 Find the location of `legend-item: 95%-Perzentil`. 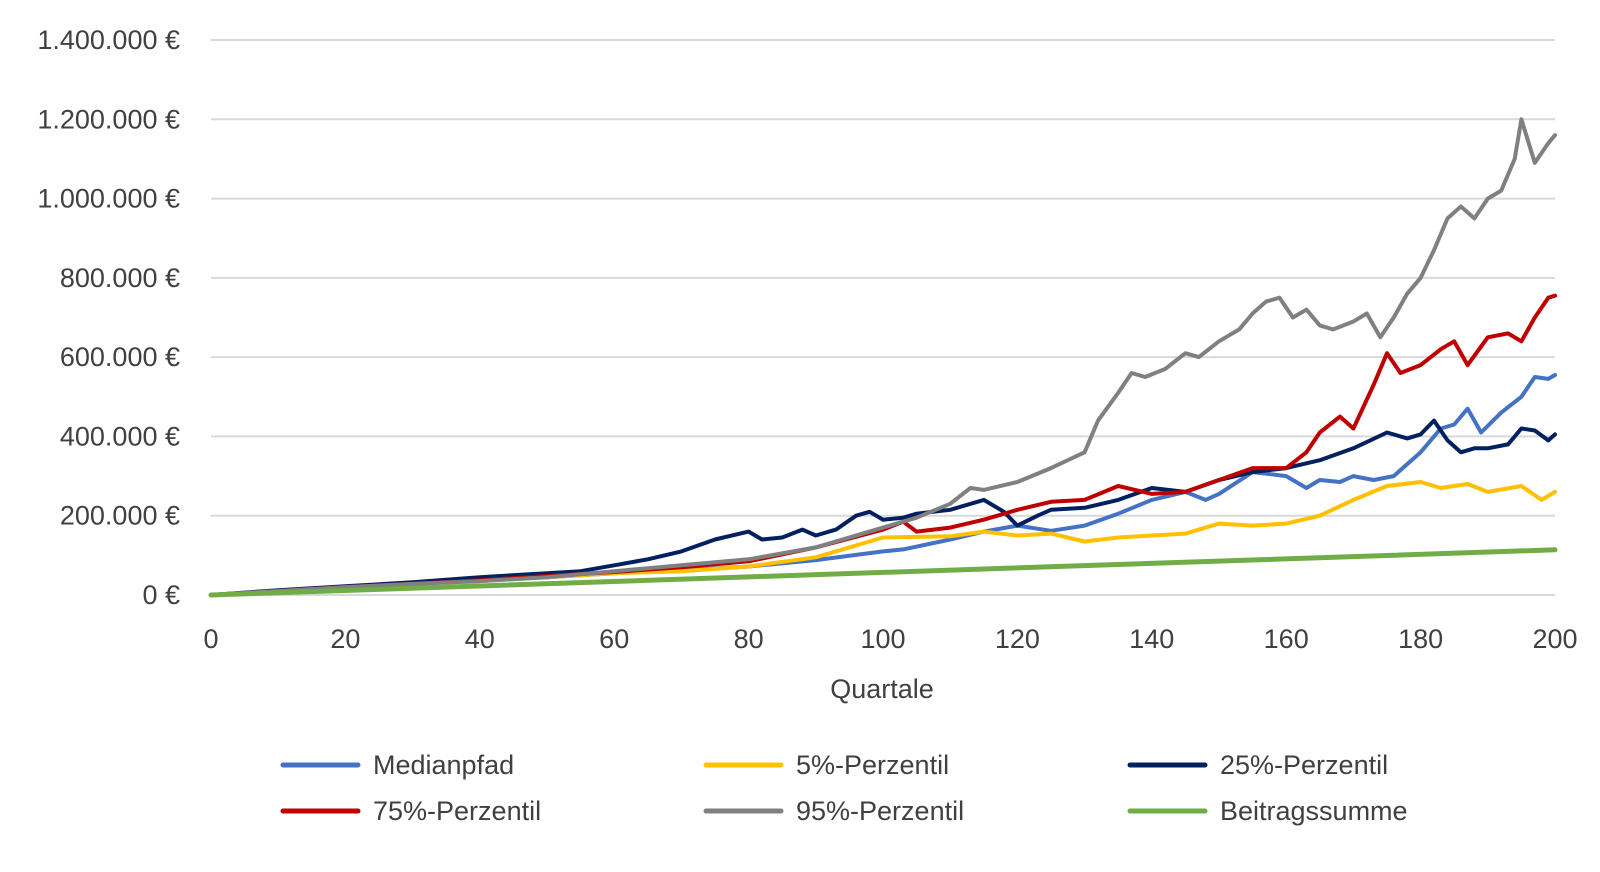

legend-item: 95%-Perzentil is located at coordinates (833, 811).